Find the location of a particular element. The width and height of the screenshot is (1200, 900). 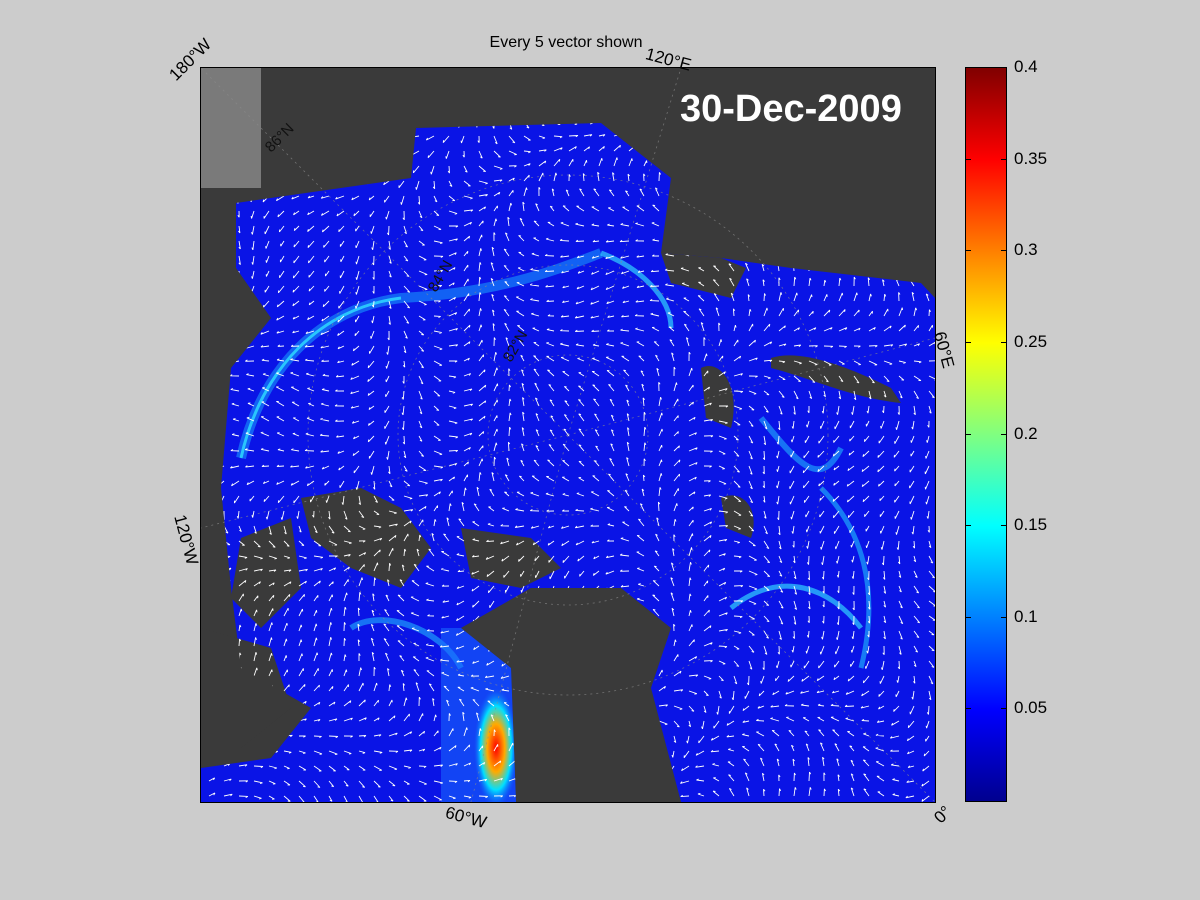

colorbar-tick-label: 0.2 is located at coordinates (1026, 433).